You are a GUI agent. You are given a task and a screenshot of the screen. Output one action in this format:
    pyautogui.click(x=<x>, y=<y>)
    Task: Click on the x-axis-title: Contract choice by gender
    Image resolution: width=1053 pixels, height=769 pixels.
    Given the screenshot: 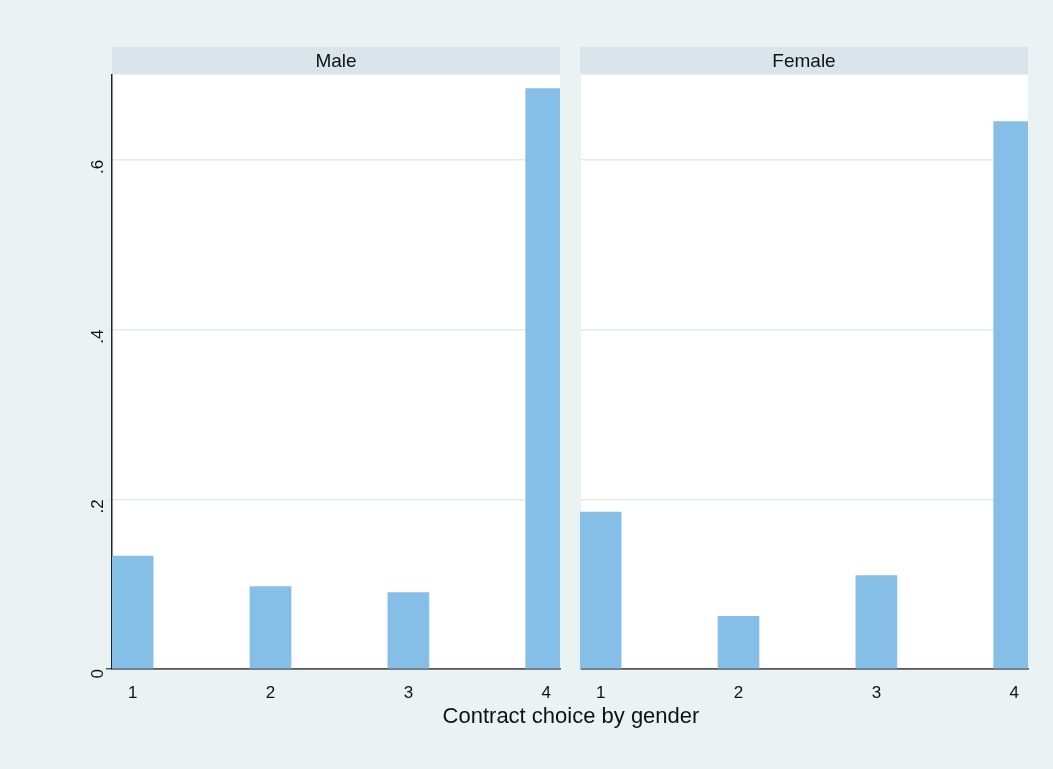 What is the action you would take?
    pyautogui.click(x=571, y=716)
    